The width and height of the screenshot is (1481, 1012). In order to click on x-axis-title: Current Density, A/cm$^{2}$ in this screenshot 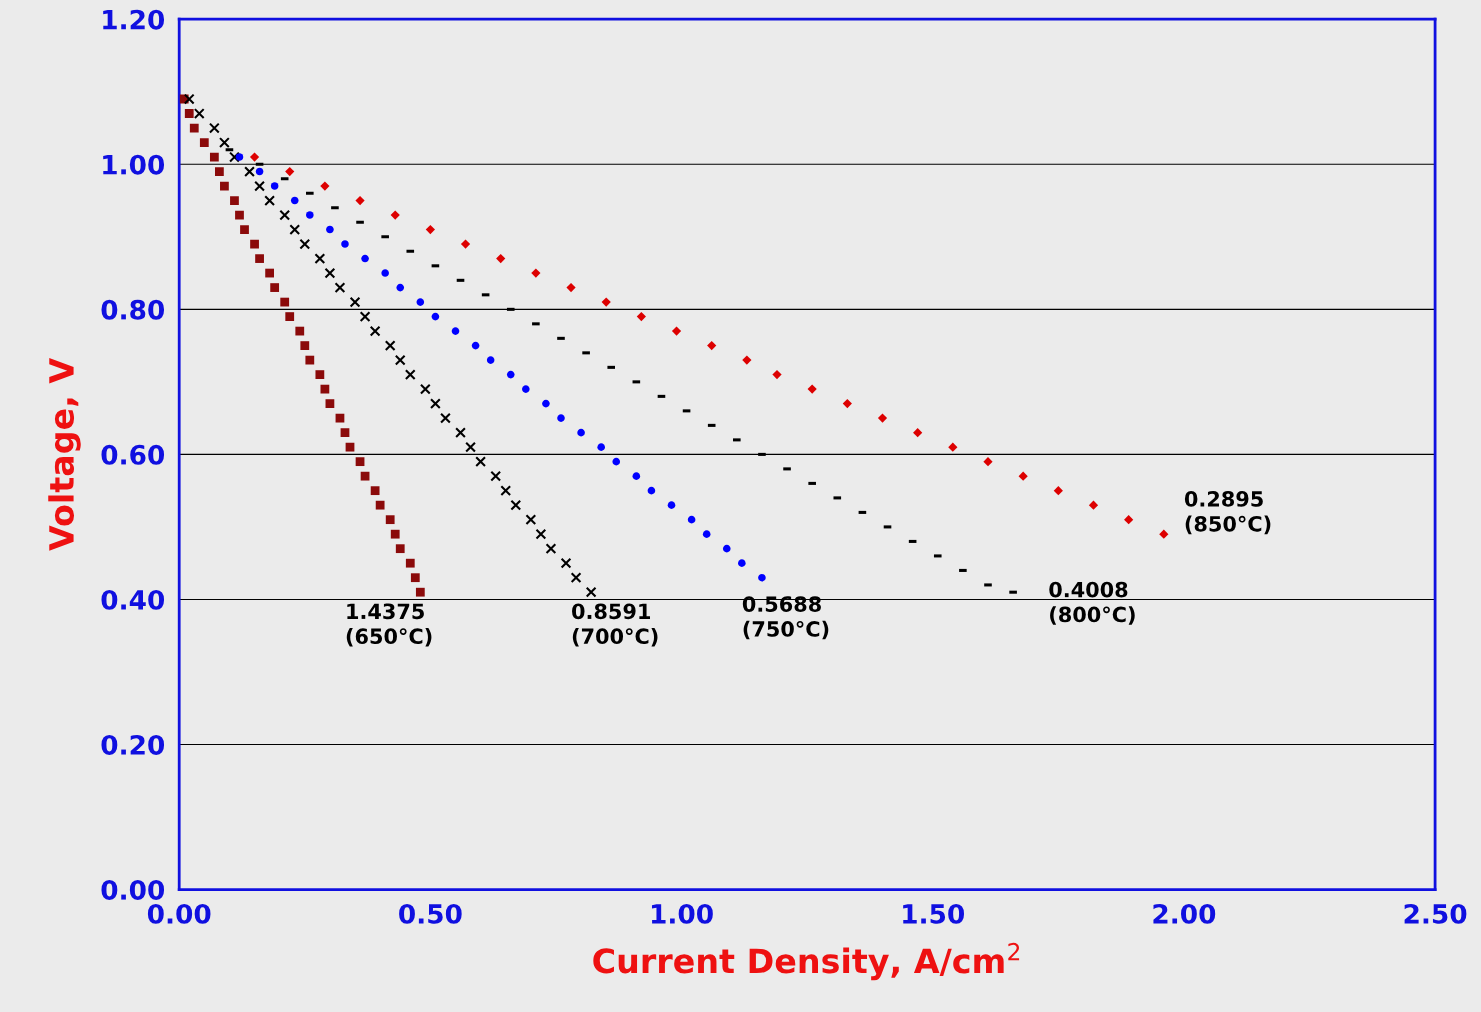, I will do `click(806, 961)`.